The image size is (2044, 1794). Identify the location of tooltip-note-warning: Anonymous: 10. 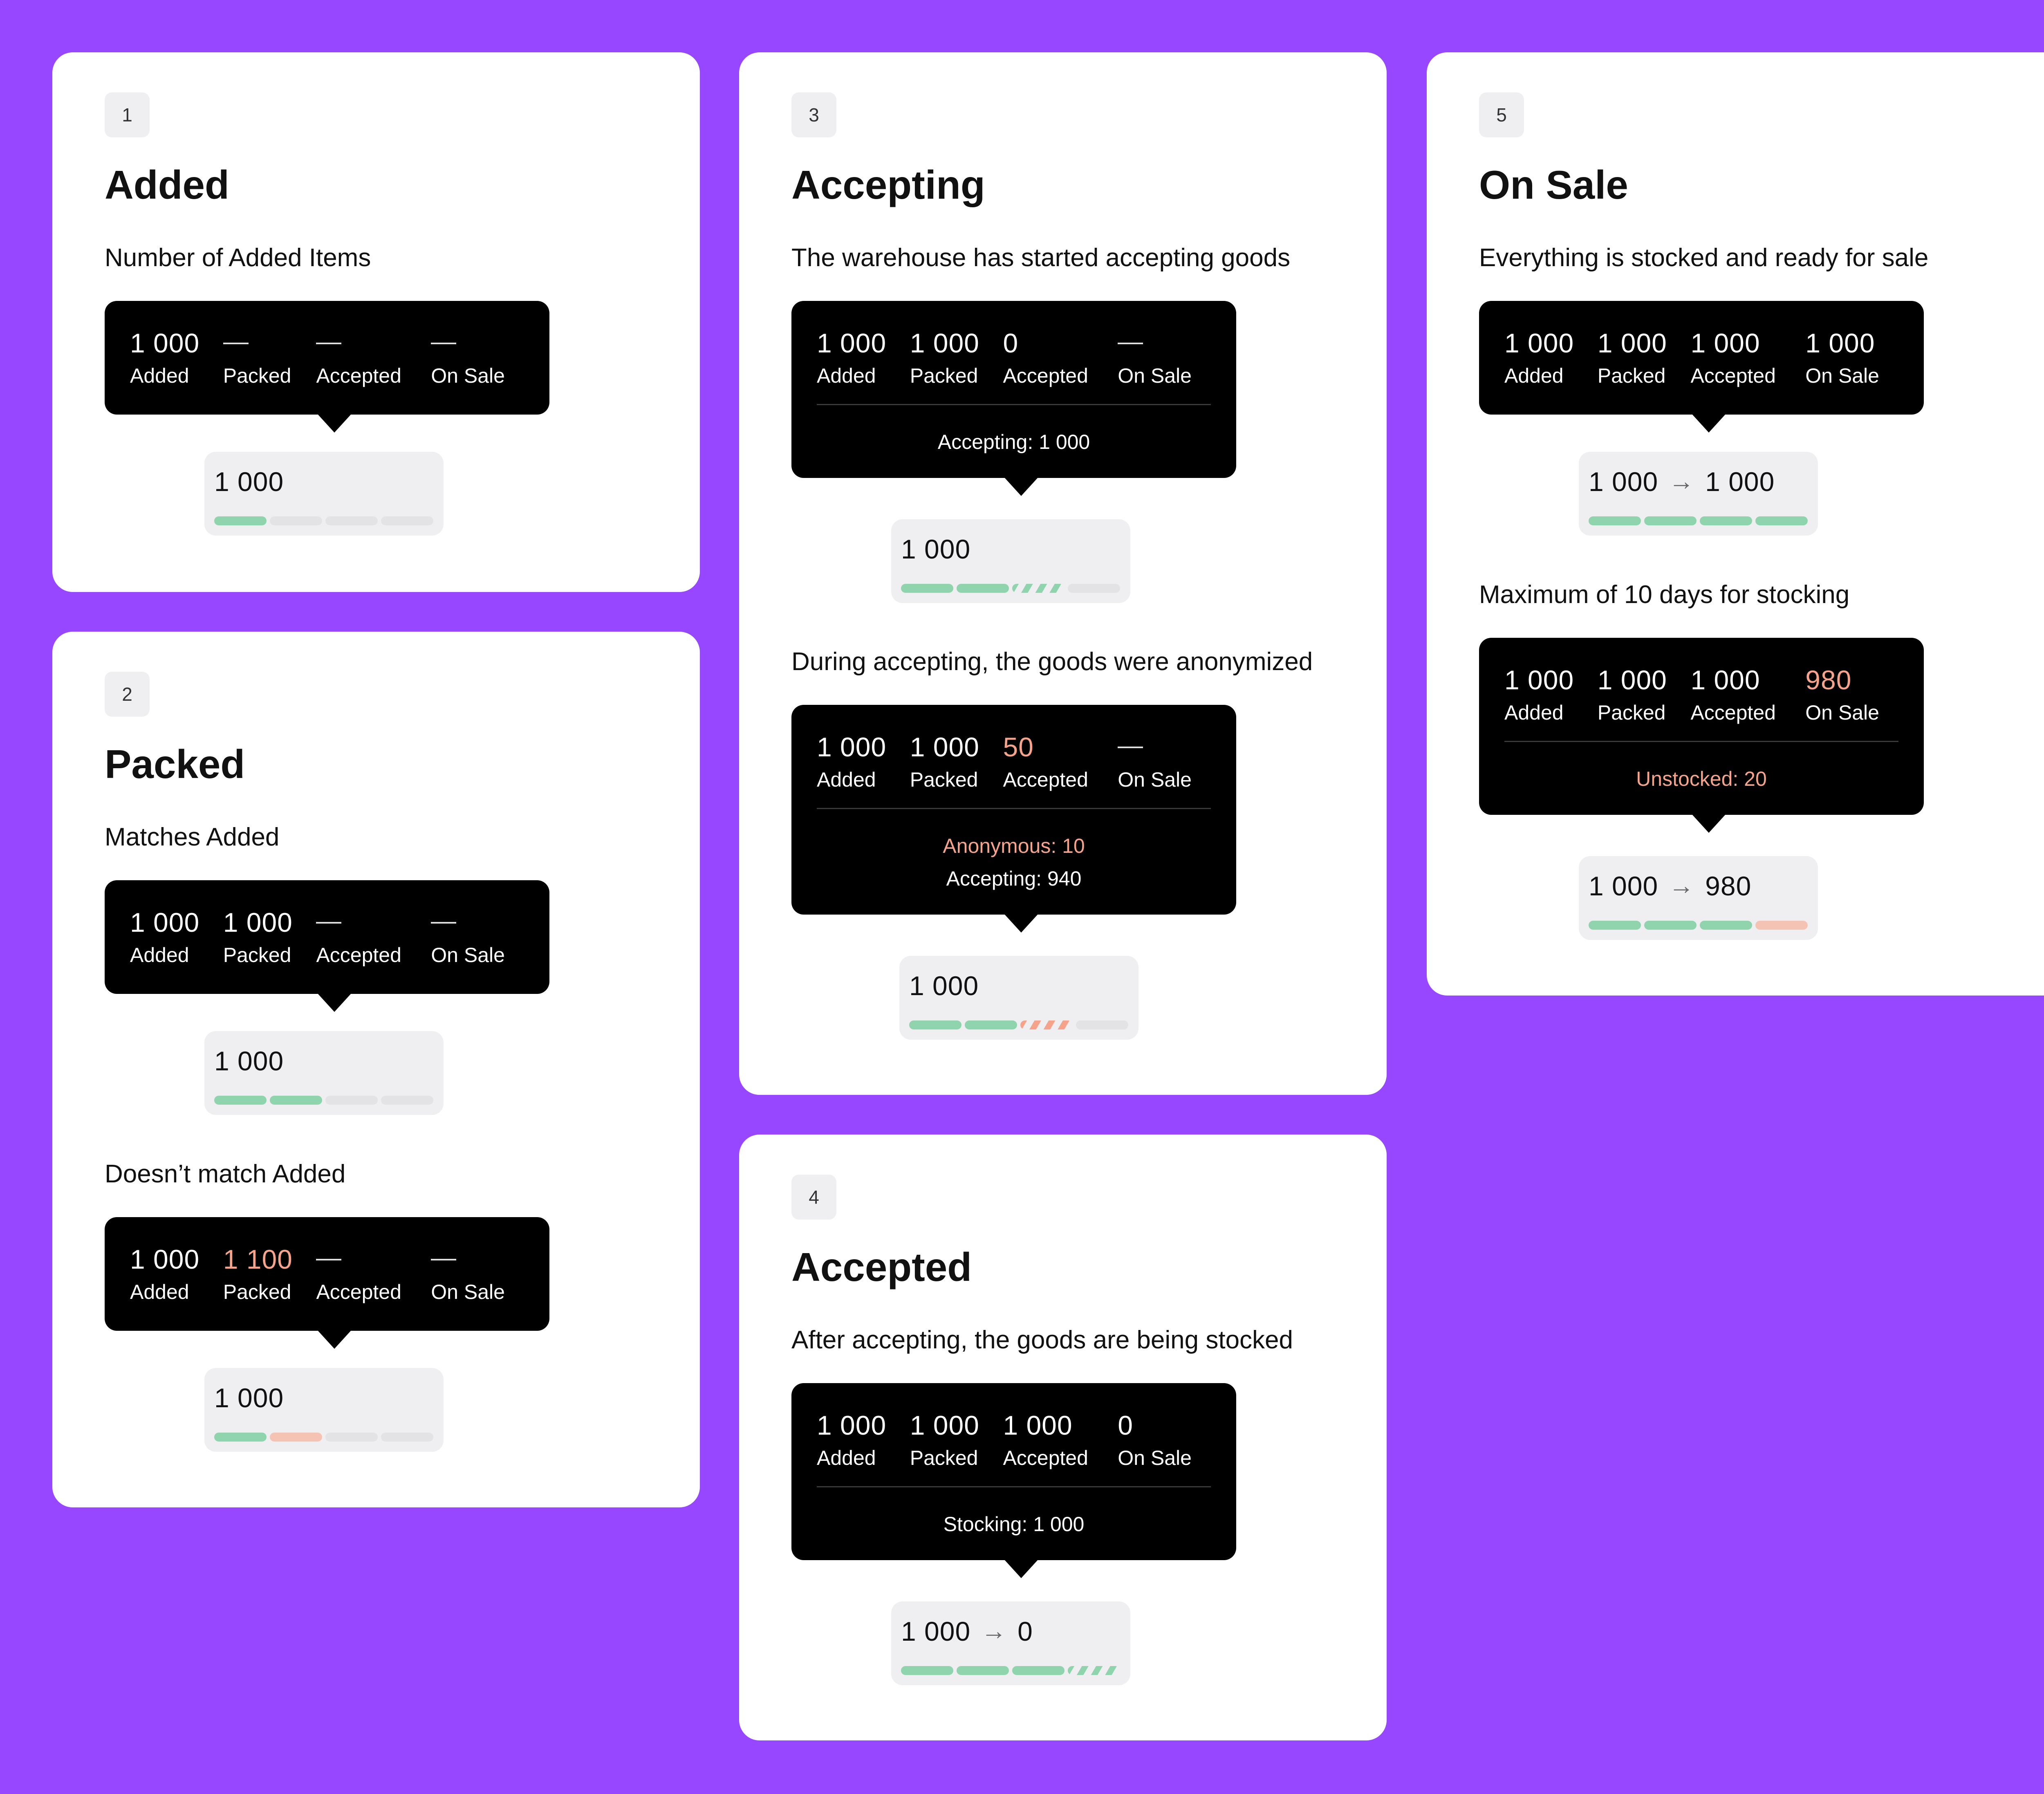
(1014, 845).